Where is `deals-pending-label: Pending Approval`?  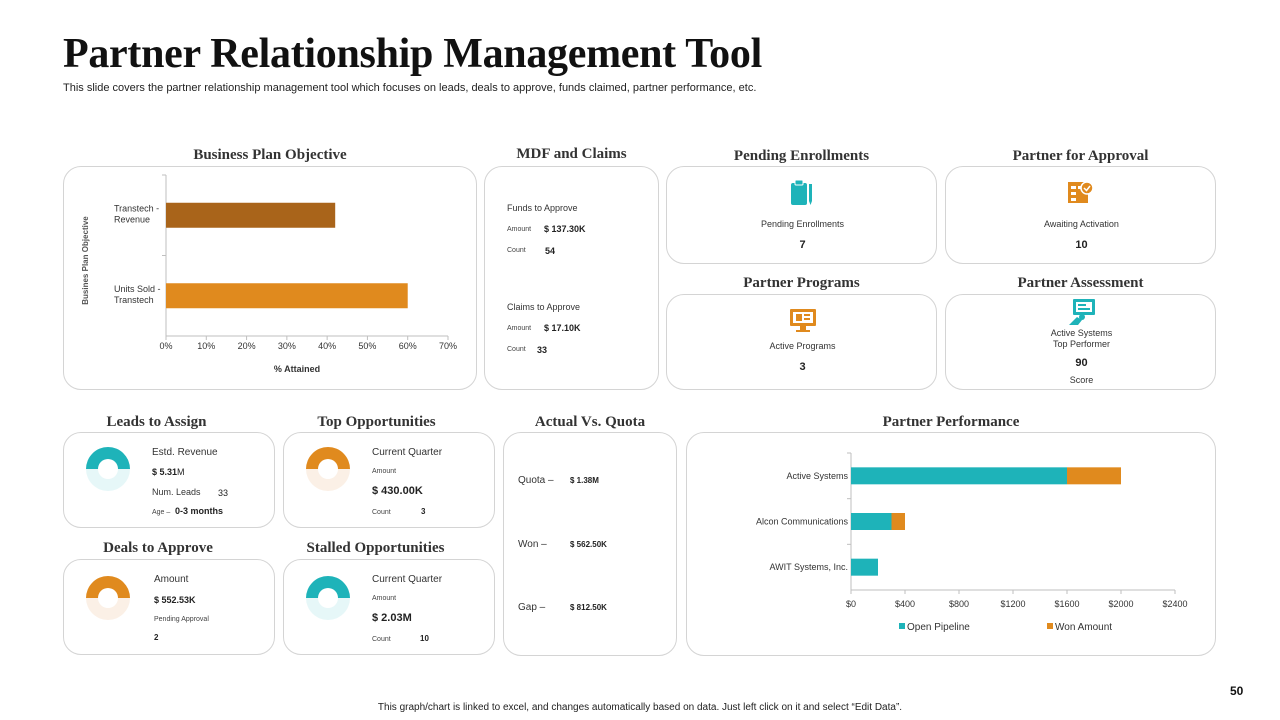
deals-pending-label: Pending Approval is located at coordinates (181, 619).